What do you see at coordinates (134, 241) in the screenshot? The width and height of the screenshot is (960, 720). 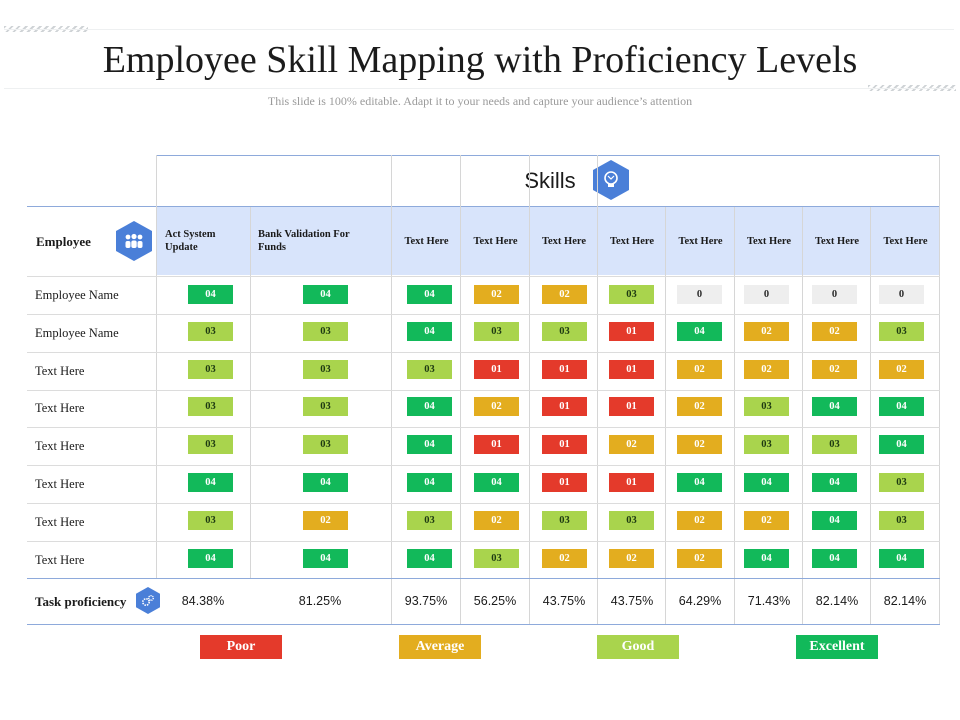 I see `people-group-icon` at bounding box center [134, 241].